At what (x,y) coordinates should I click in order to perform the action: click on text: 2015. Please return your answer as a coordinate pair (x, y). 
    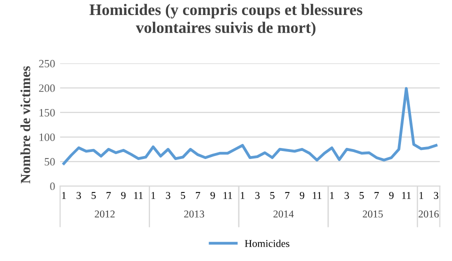
    Looking at the image, I should click on (372, 214).